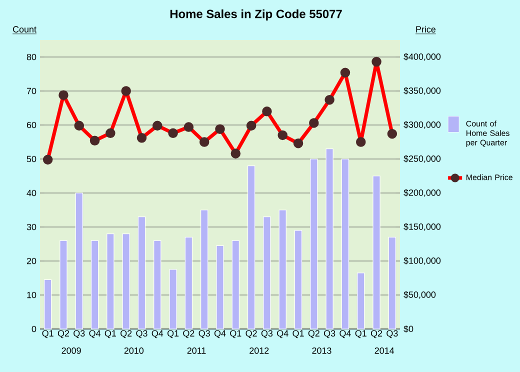 The image size is (520, 372). What do you see at coordinates (422, 261) in the screenshot?
I see `y2-tick-label: $100,000` at bounding box center [422, 261].